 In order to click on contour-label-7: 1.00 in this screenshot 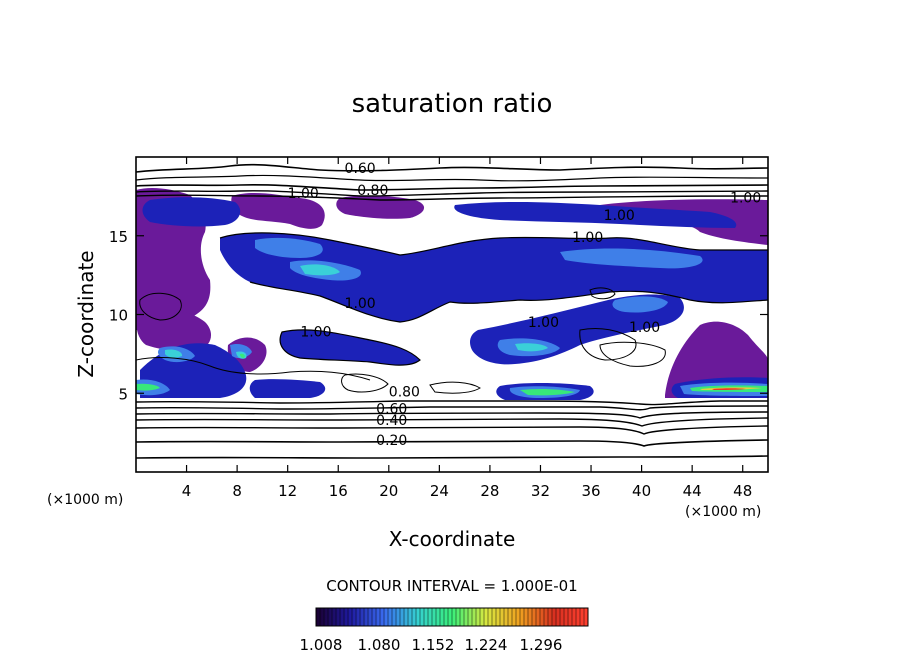, I will do `click(315, 333)`.